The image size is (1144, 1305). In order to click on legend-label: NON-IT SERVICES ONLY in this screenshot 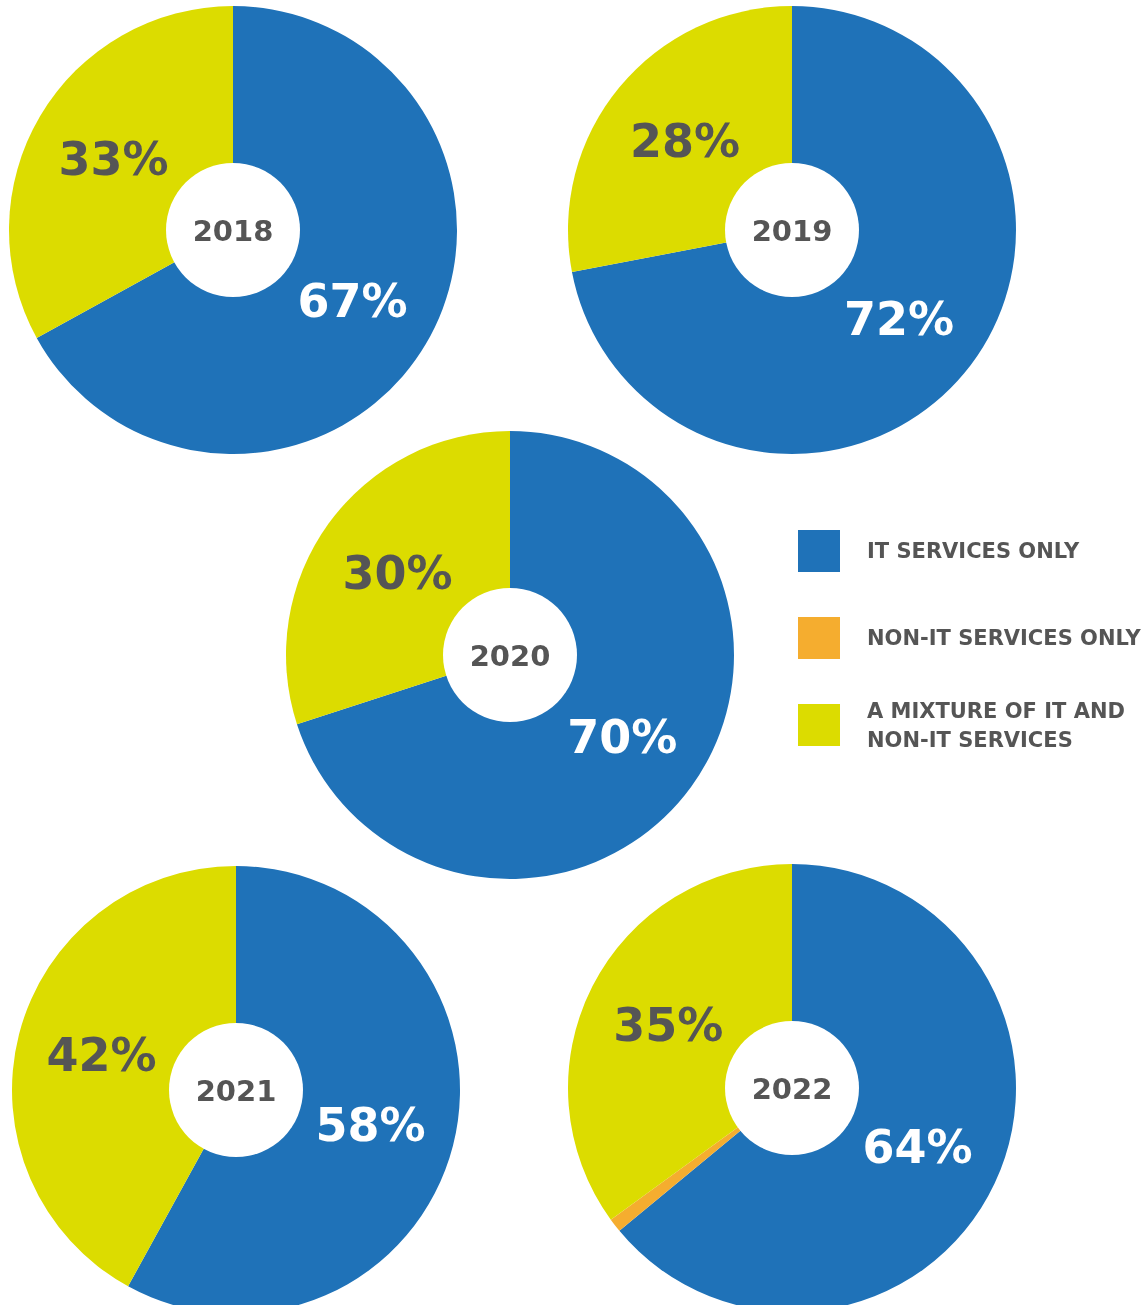, I will do `click(1004, 638)`.